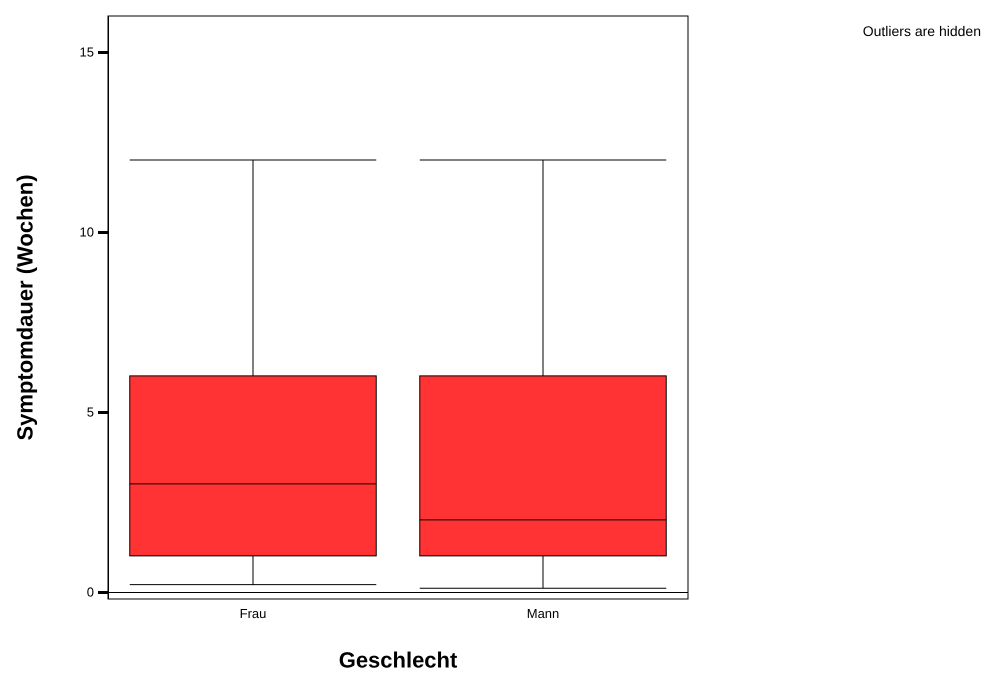 This screenshot has height=680, width=999. What do you see at coordinates (398, 660) in the screenshot?
I see `x-axis-title: Geschlecht` at bounding box center [398, 660].